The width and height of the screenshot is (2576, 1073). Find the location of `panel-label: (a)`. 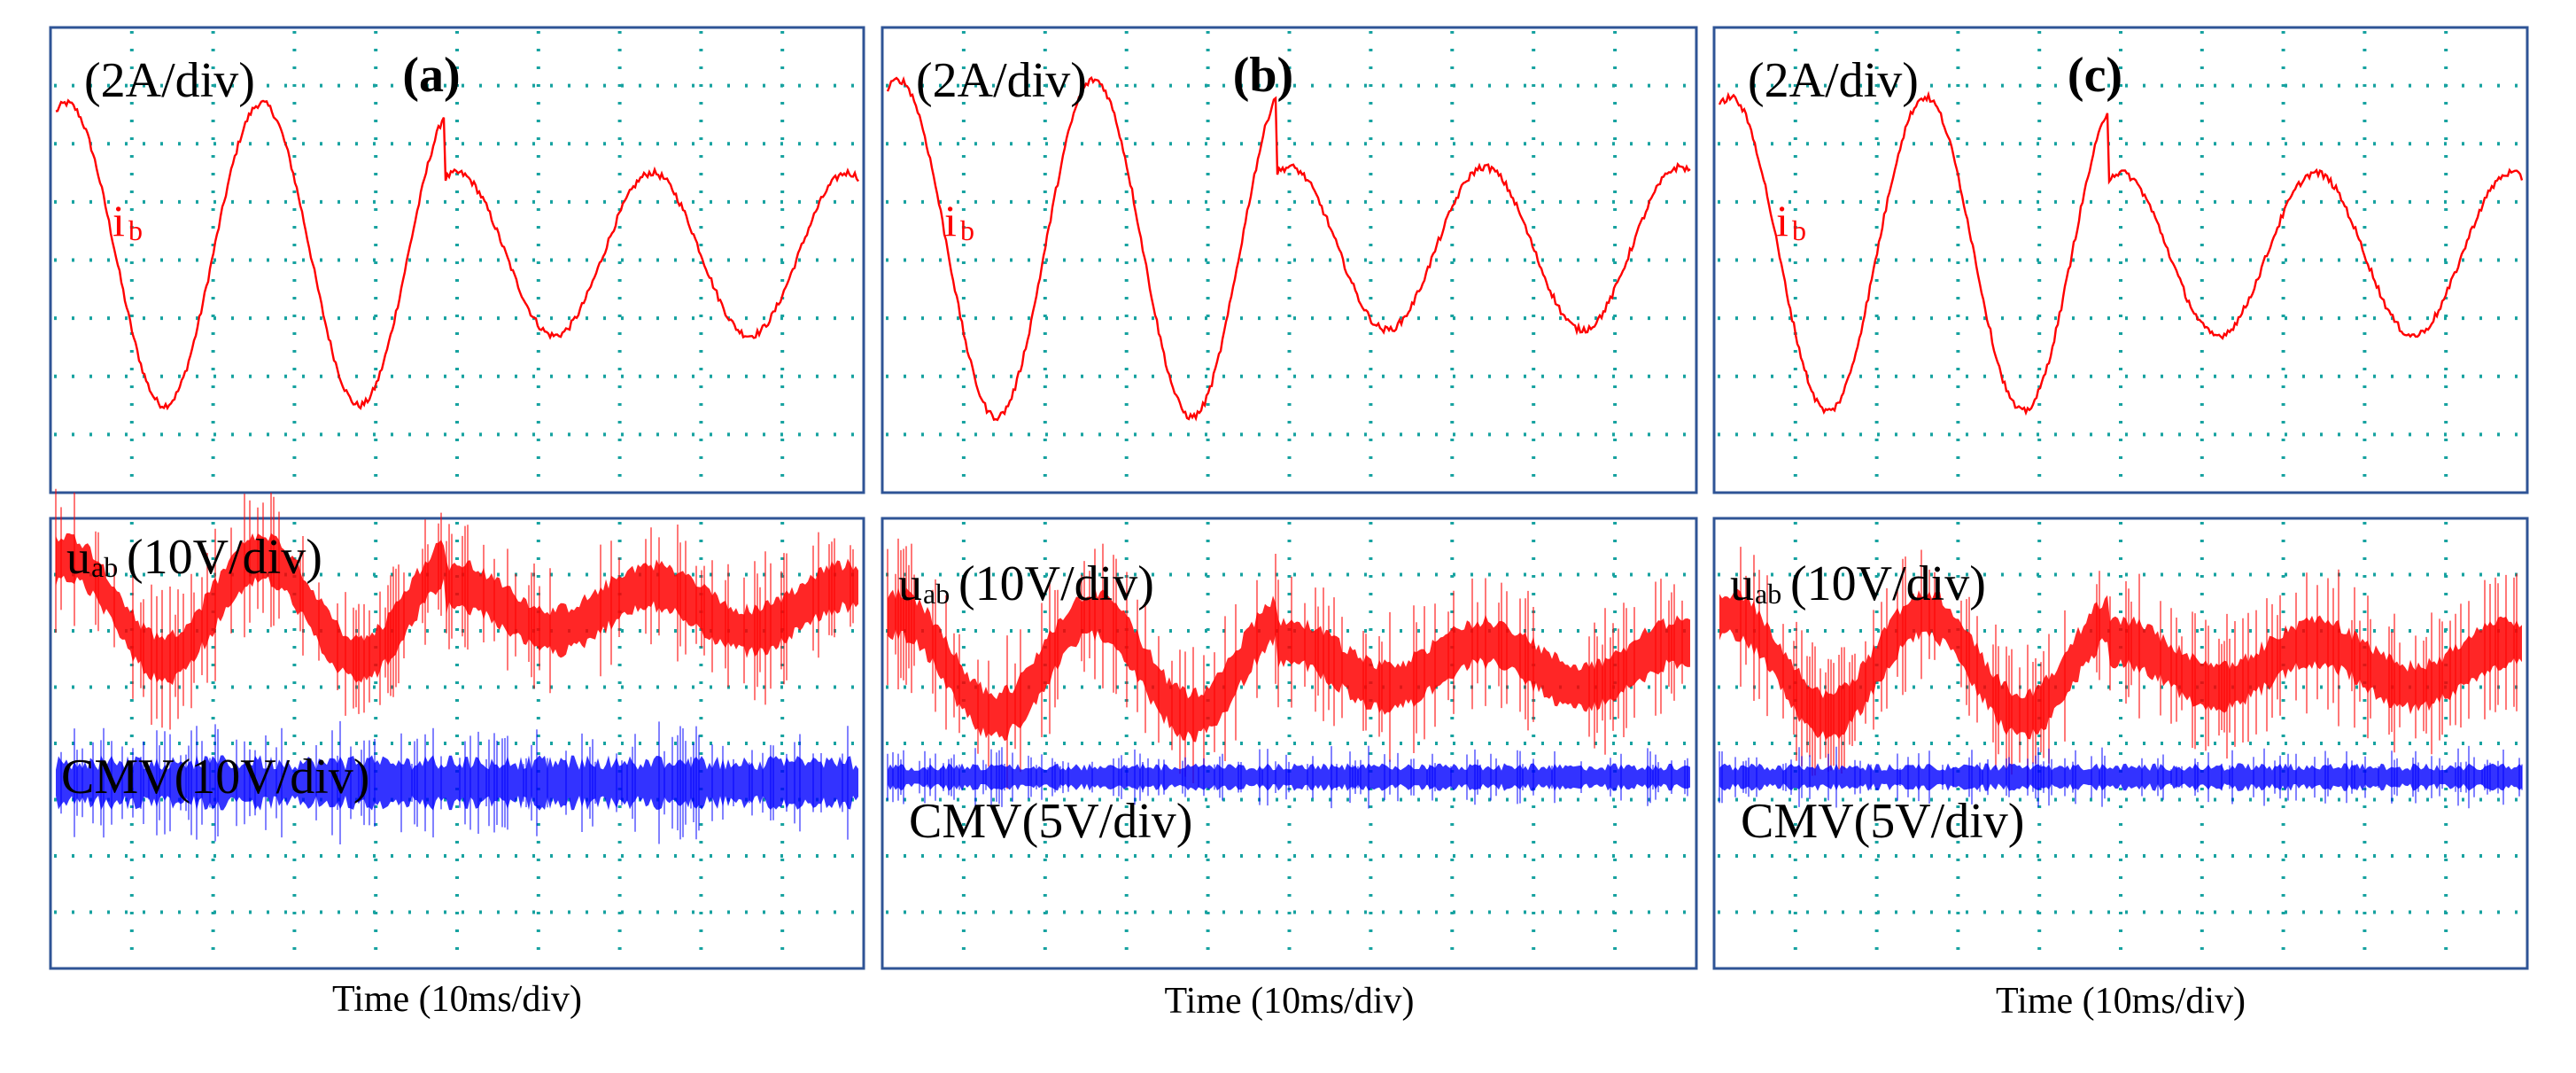

panel-label: (a) is located at coordinates (431, 75).